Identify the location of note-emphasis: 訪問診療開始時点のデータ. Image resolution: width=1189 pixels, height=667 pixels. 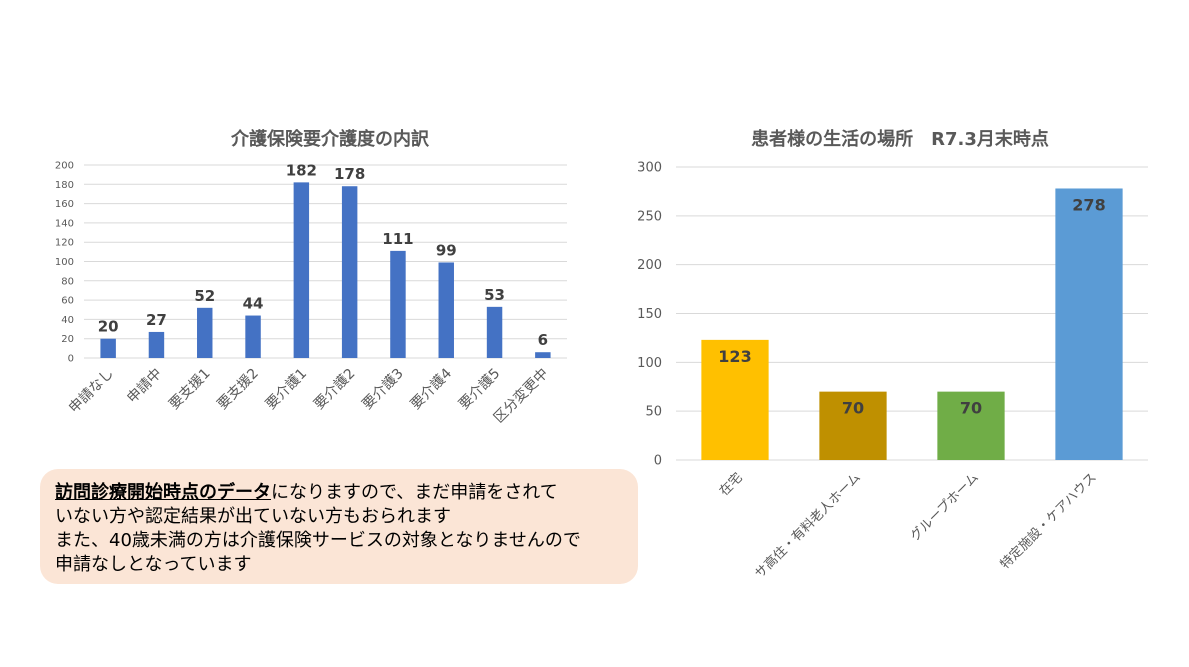
(163, 492).